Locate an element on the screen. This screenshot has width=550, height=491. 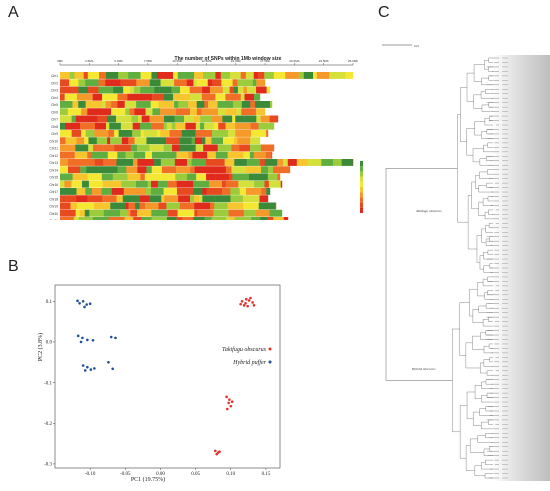
chromosome-label: Chr11 is located at coordinates (54, 149).